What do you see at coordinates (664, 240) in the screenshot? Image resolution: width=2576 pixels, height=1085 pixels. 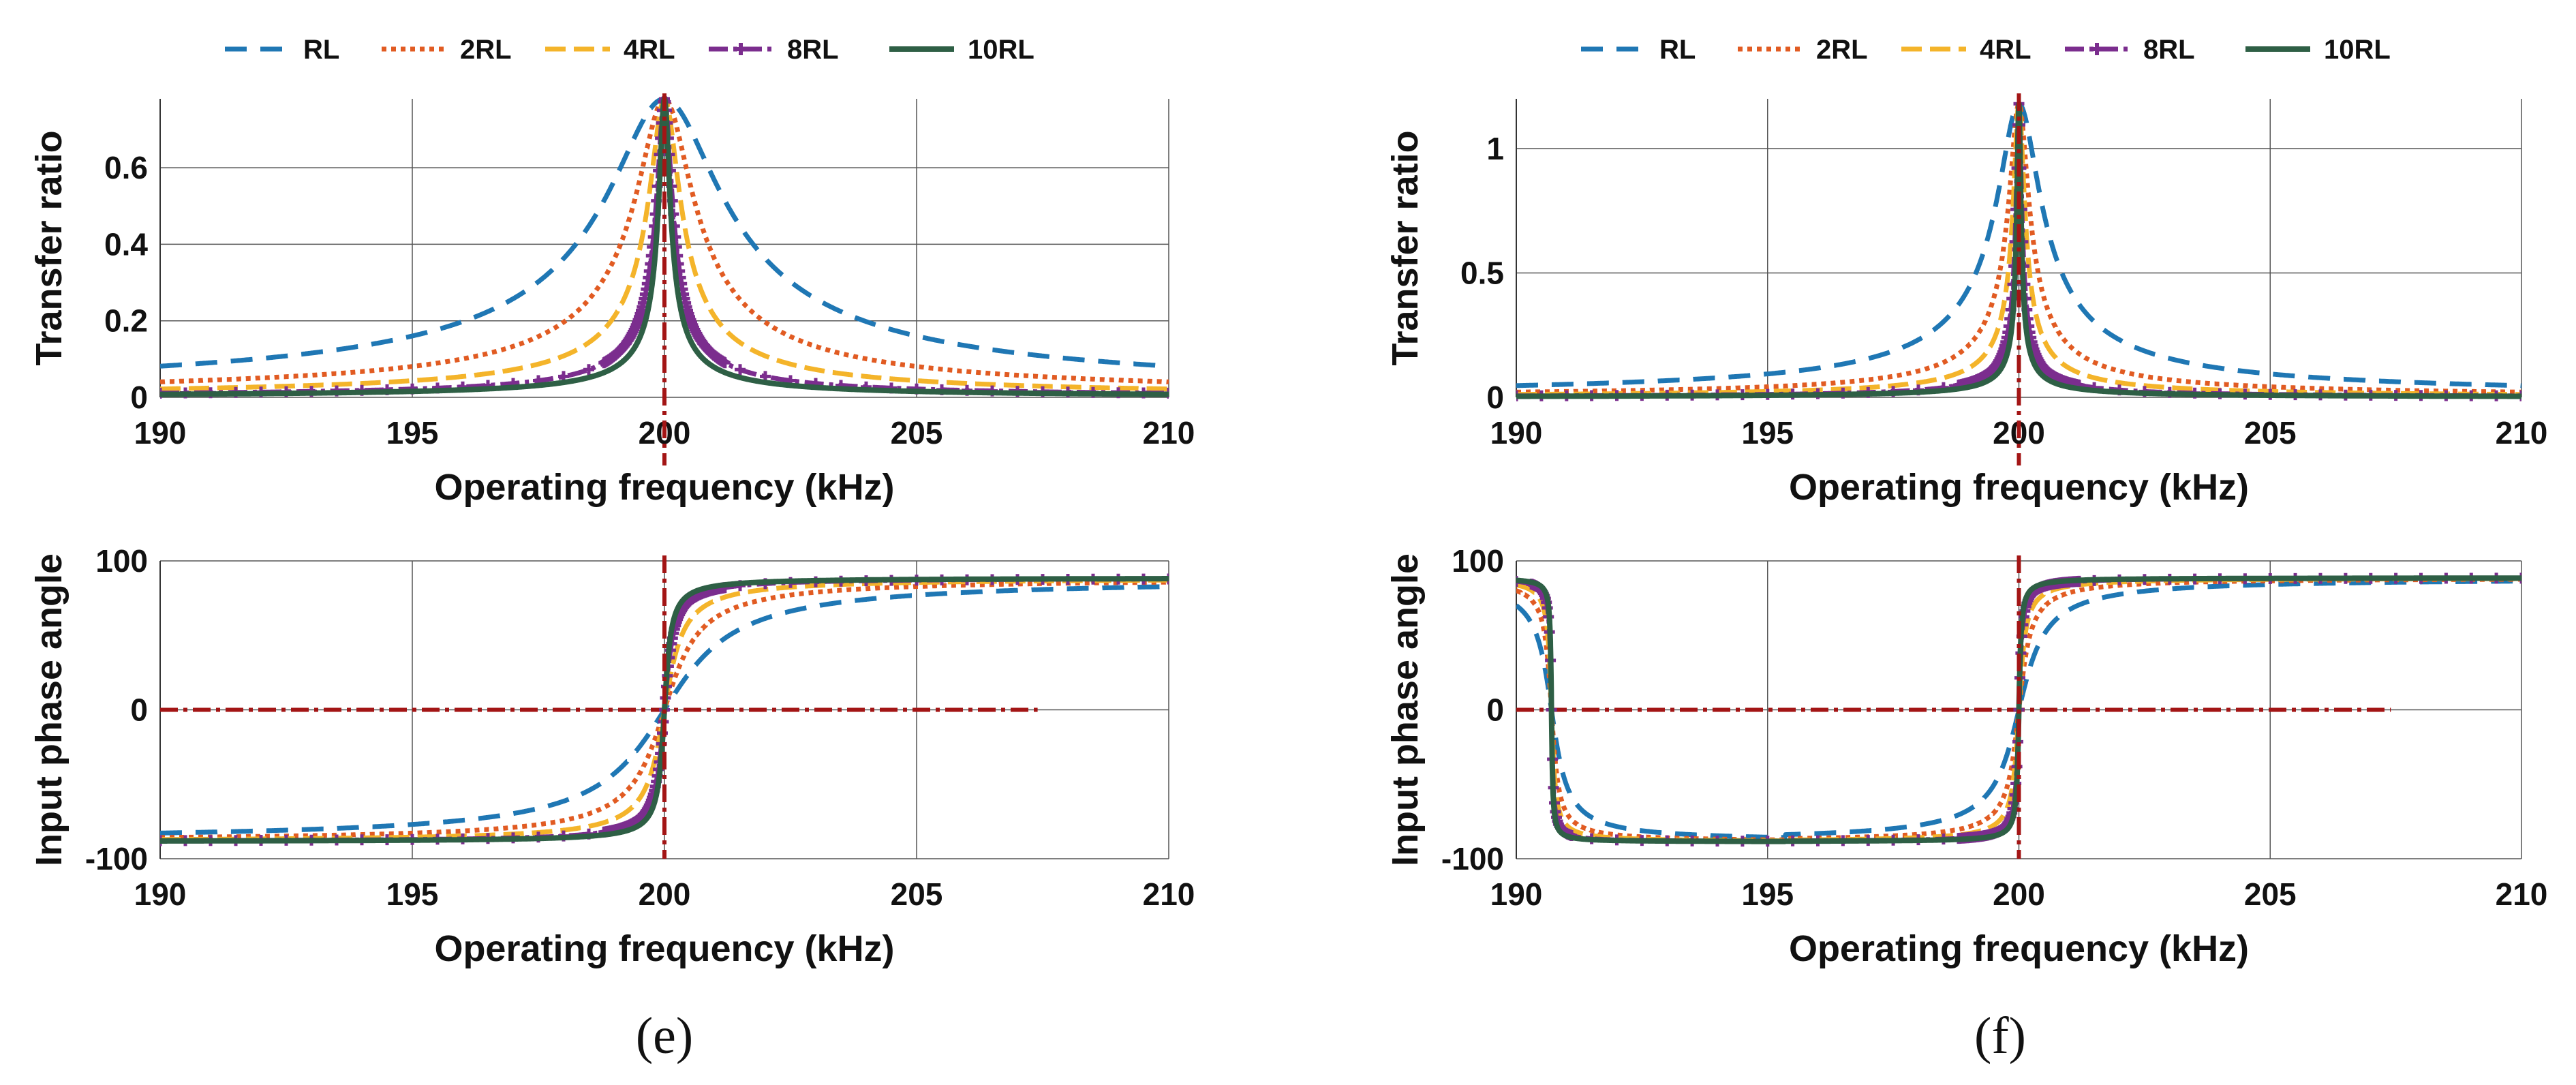 I see `panel-e-transfer-series-2rl` at bounding box center [664, 240].